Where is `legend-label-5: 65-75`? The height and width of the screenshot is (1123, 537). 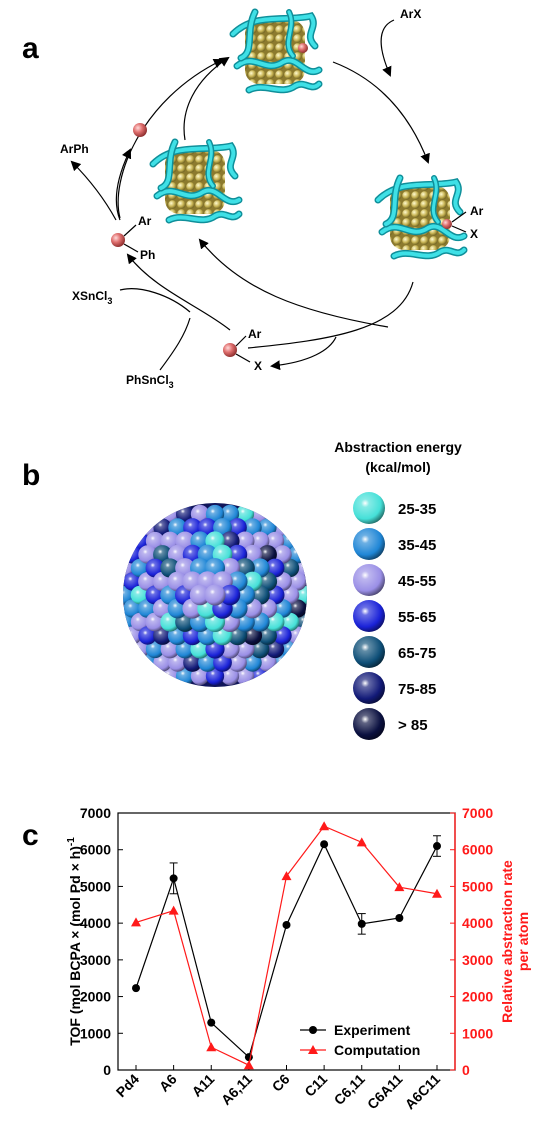 legend-label-5: 65-75 is located at coordinates (417, 653).